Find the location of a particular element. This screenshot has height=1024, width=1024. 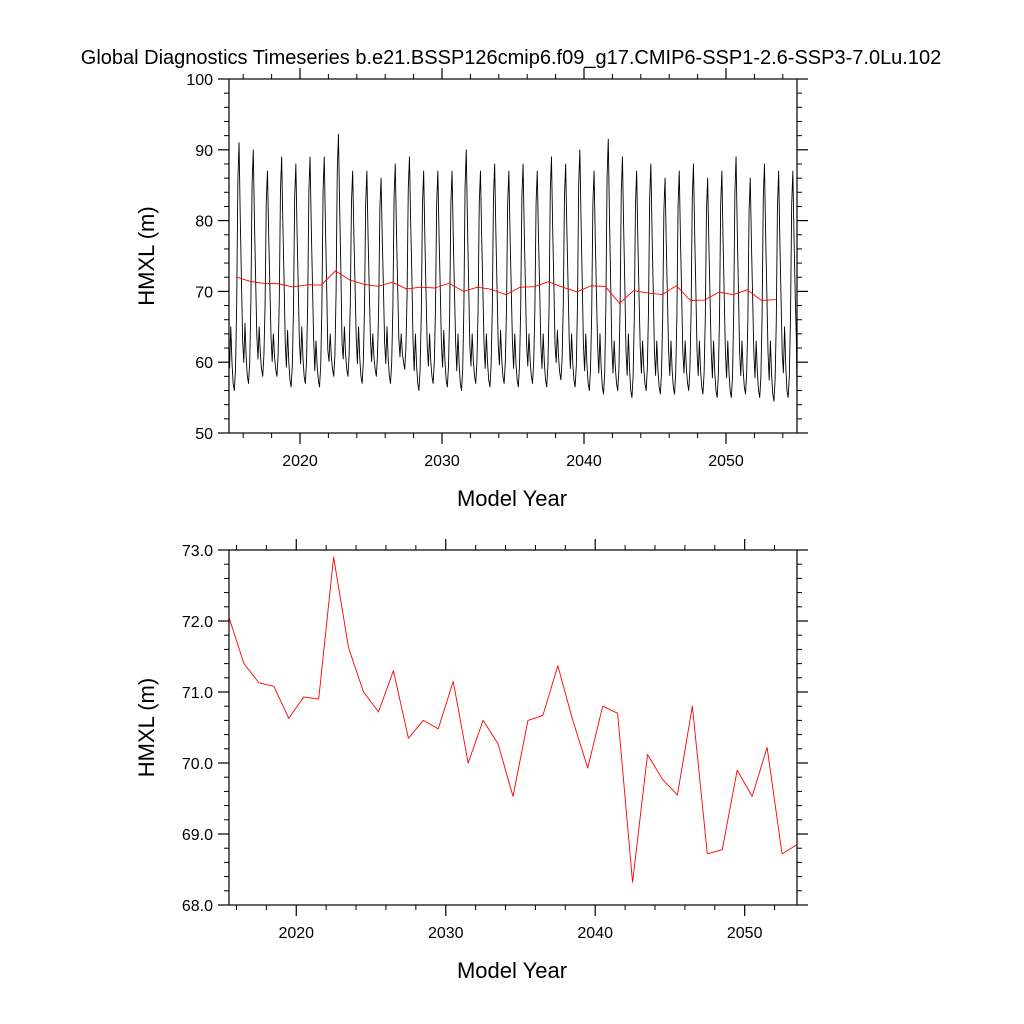

annual-mean-line is located at coordinates (505, 287).